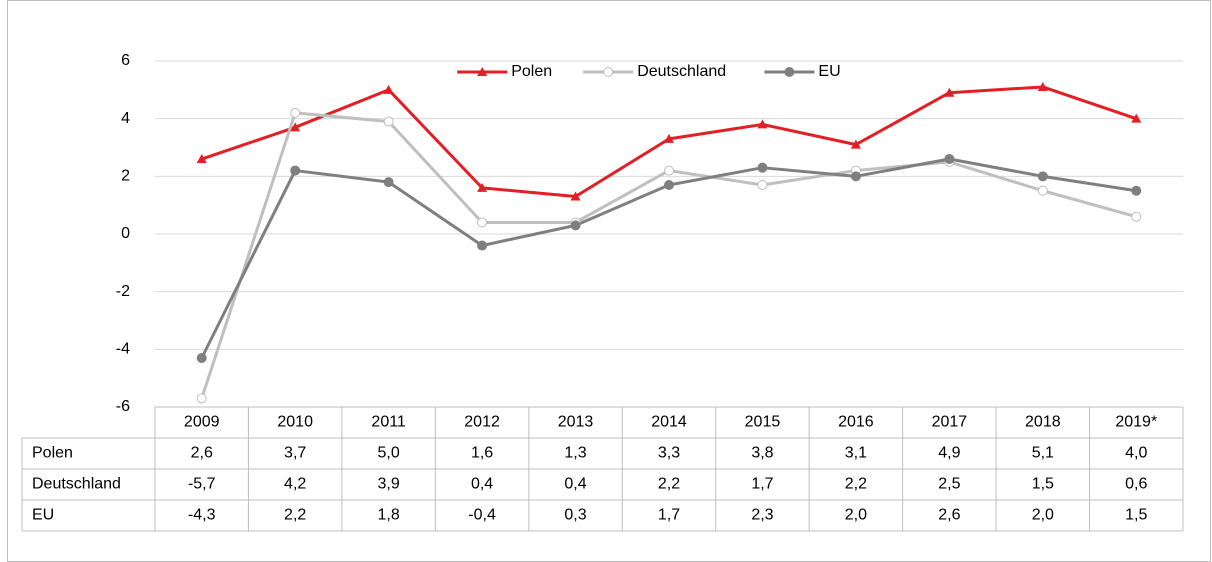 The height and width of the screenshot is (562, 1212). What do you see at coordinates (202, 484) in the screenshot?
I see `table-cell: -5,7` at bounding box center [202, 484].